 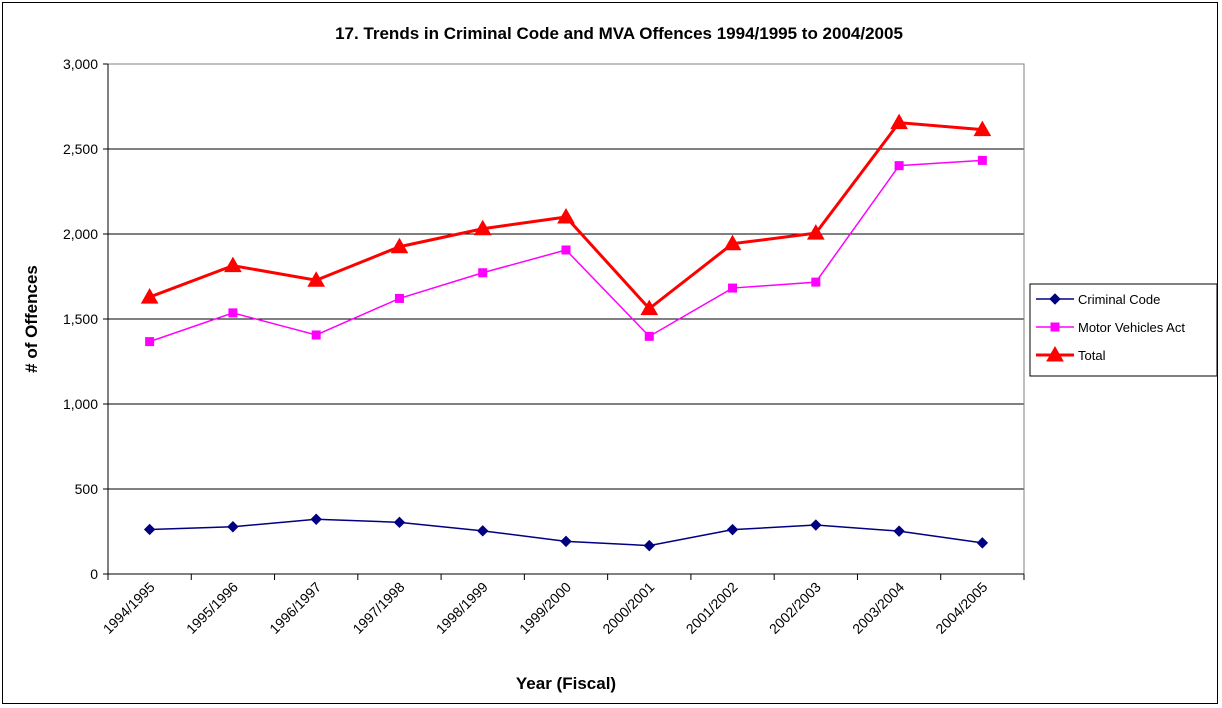 I want to click on y-tick-label: 1,000, so click(x=80, y=404).